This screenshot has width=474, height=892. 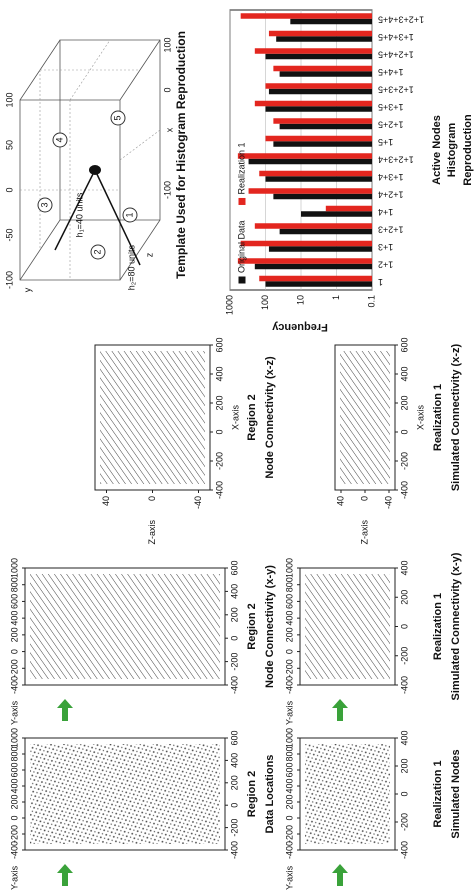 I want to click on panel-title: Data Locations, so click(x=270, y=794).